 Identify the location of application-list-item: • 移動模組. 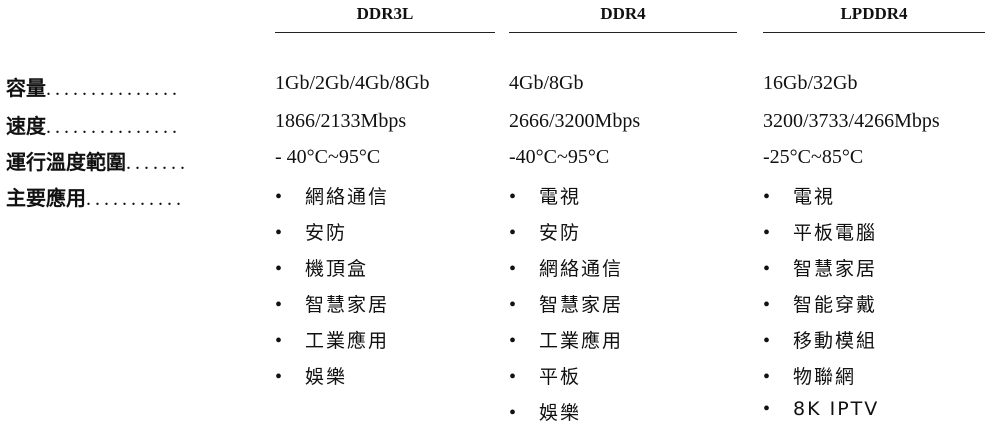
(820, 339).